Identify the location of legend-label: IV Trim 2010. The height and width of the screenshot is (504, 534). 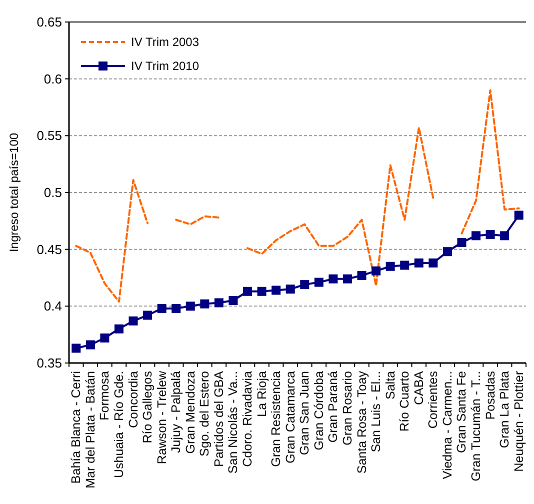
(165, 66).